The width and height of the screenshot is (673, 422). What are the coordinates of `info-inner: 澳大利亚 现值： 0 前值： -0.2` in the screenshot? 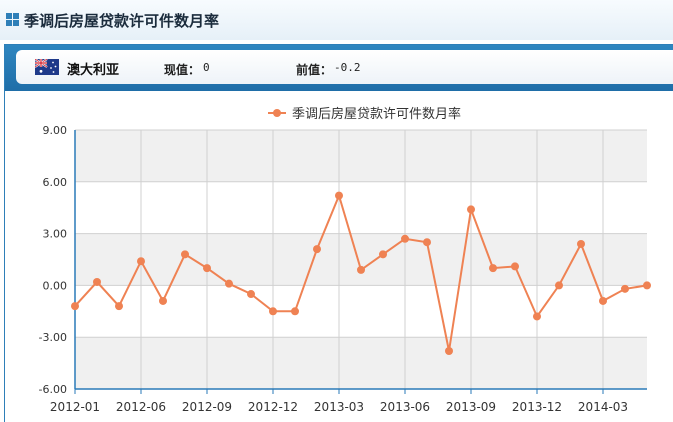 It's located at (344, 67).